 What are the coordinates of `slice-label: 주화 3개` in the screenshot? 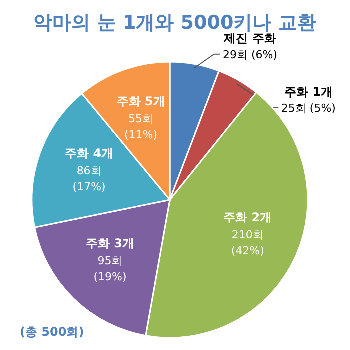 It's located at (110, 243).